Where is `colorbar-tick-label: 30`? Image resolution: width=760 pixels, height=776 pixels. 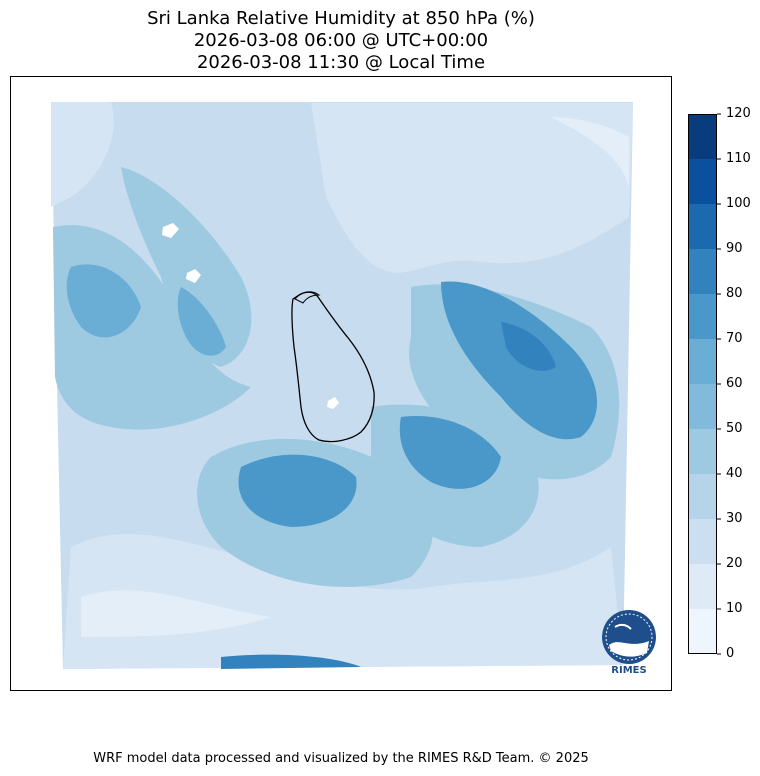
colorbar-tick-label: 30 is located at coordinates (734, 518).